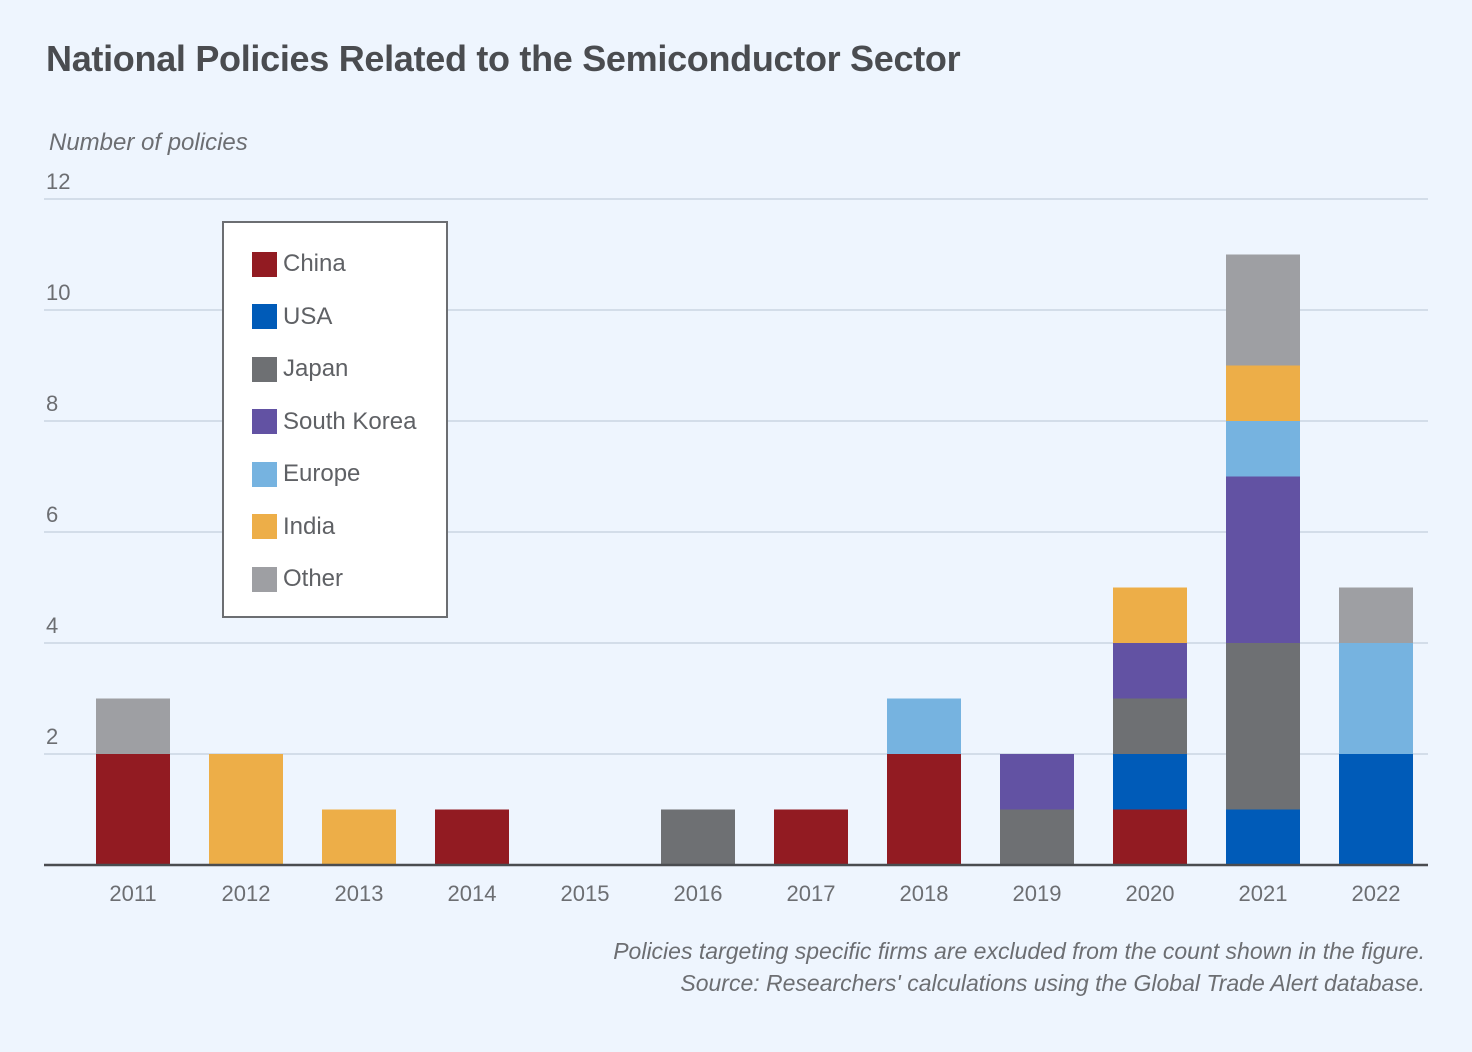 The width and height of the screenshot is (1472, 1052). Describe the element at coordinates (58, 292) in the screenshot. I see `y-tick-label: 10` at that location.